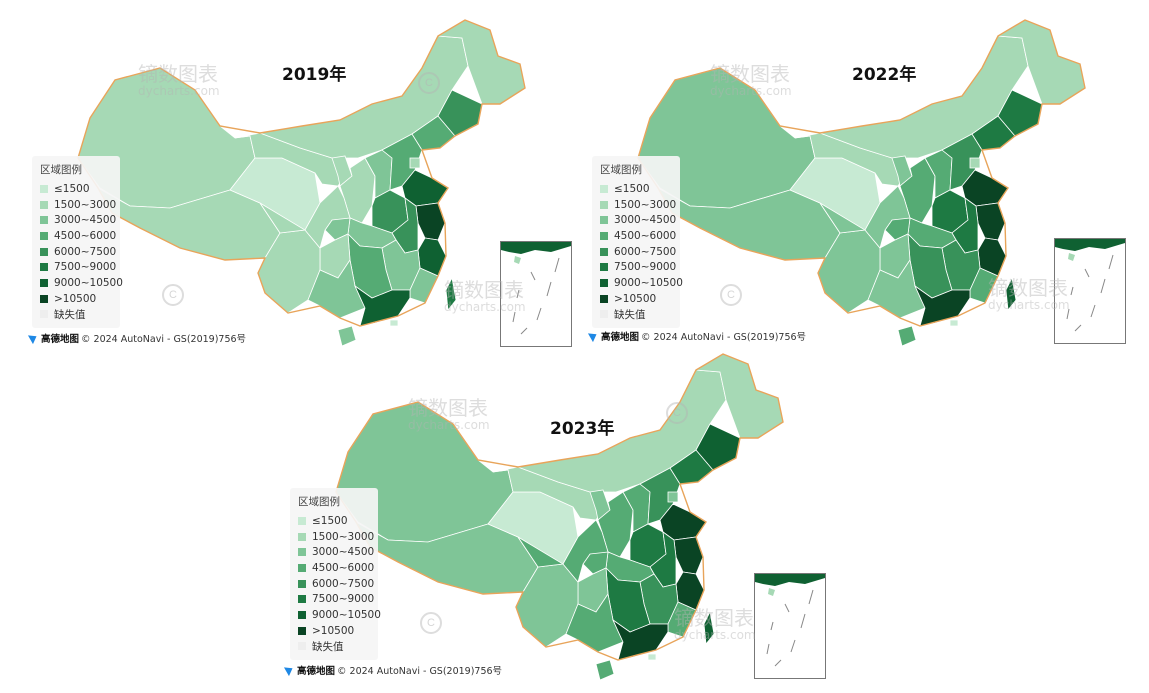  What do you see at coordinates (632, 188) in the screenshot?
I see `legend-label: ≤1500` at bounding box center [632, 188].